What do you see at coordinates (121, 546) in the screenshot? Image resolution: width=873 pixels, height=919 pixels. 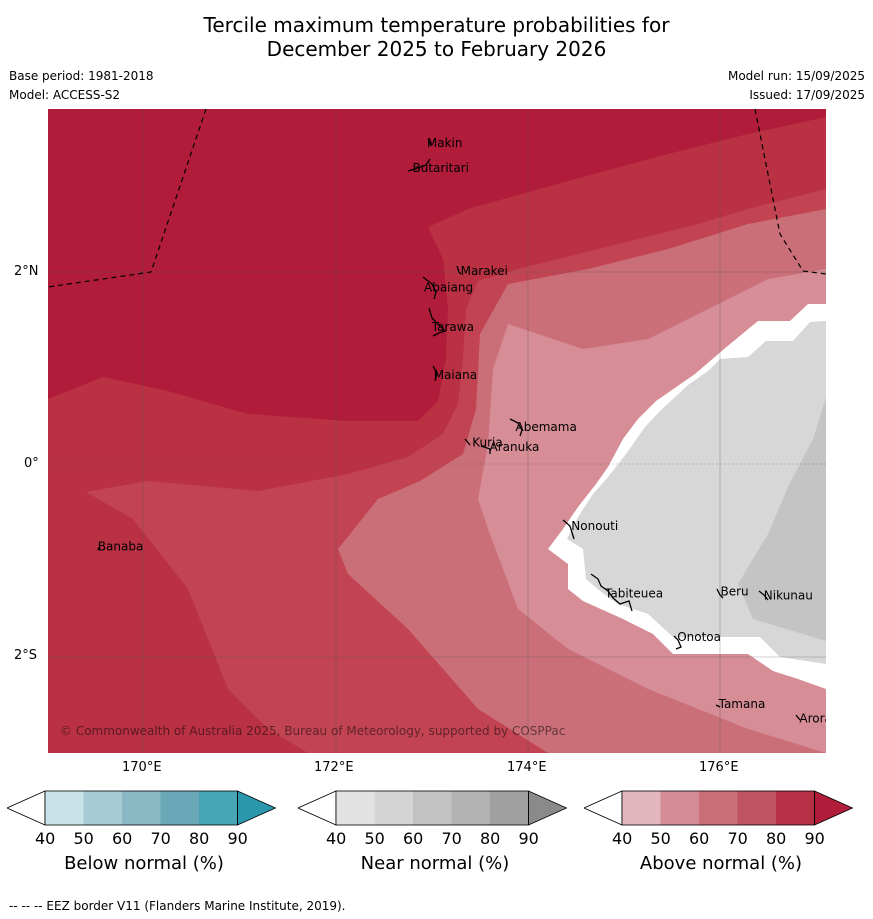 I see `island-label-banaba: Banaba` at bounding box center [121, 546].